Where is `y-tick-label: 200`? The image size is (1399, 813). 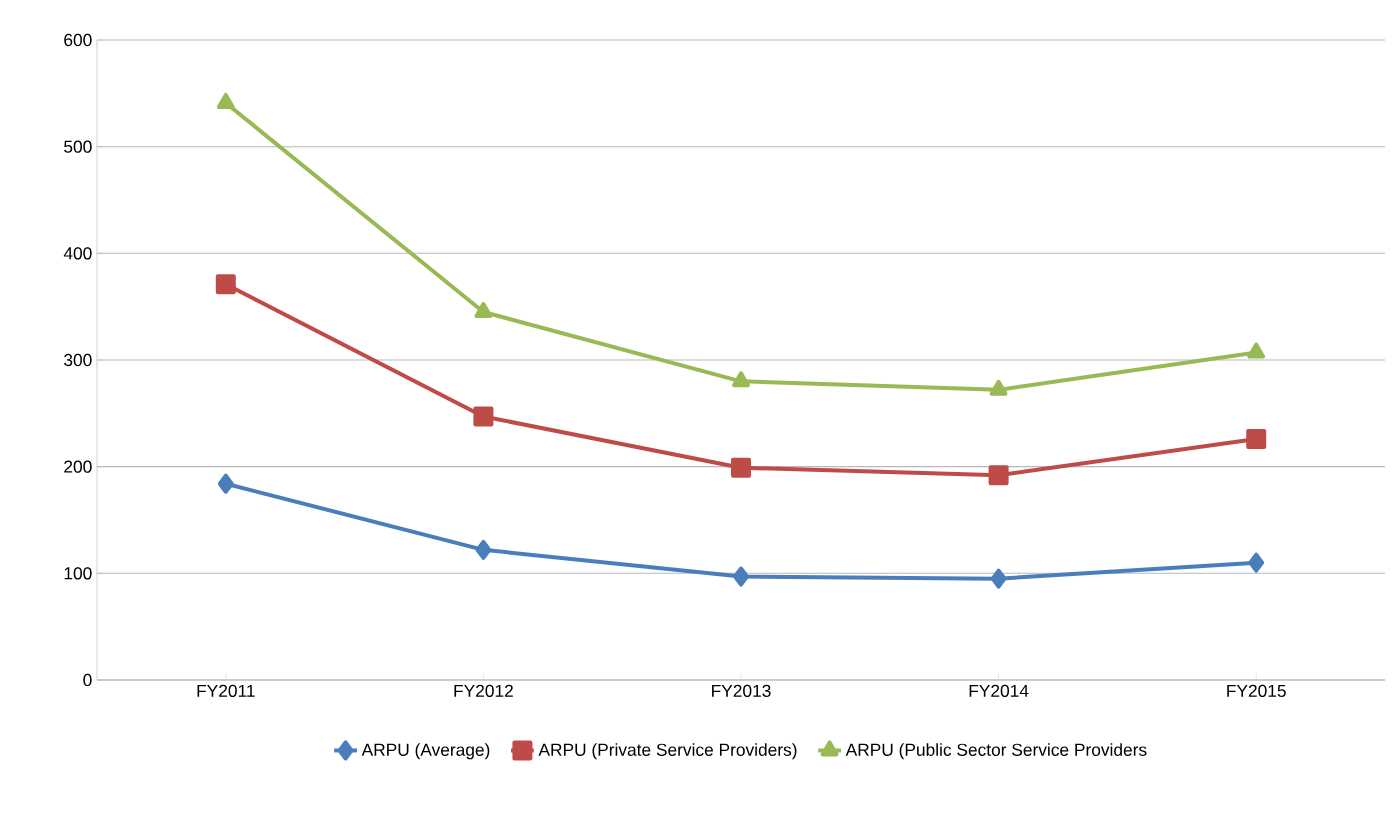
y-tick-label: 200 is located at coordinates (78, 466).